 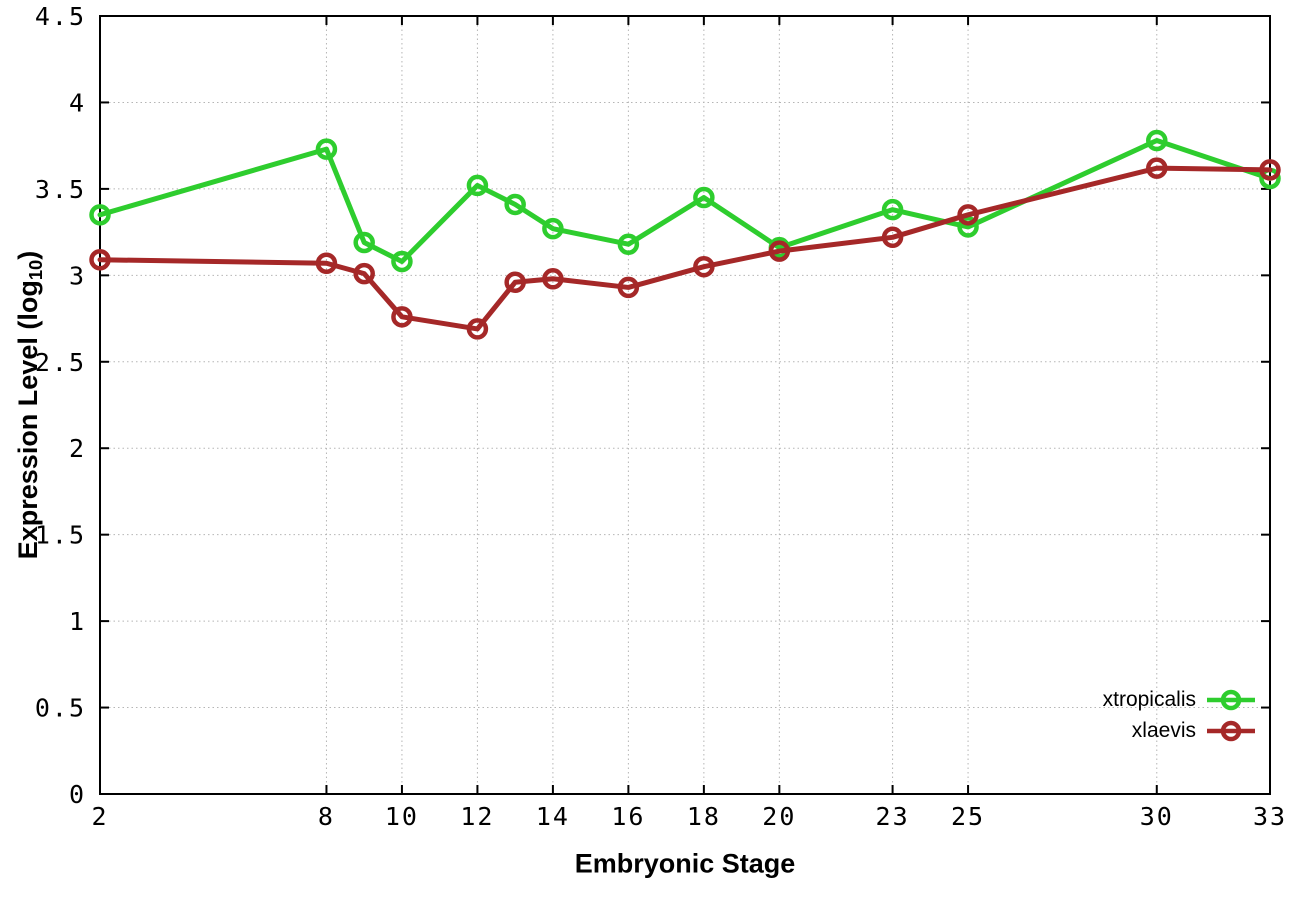 I want to click on legend-label-xtropicalis: xtropicalis, so click(x=1149, y=699).